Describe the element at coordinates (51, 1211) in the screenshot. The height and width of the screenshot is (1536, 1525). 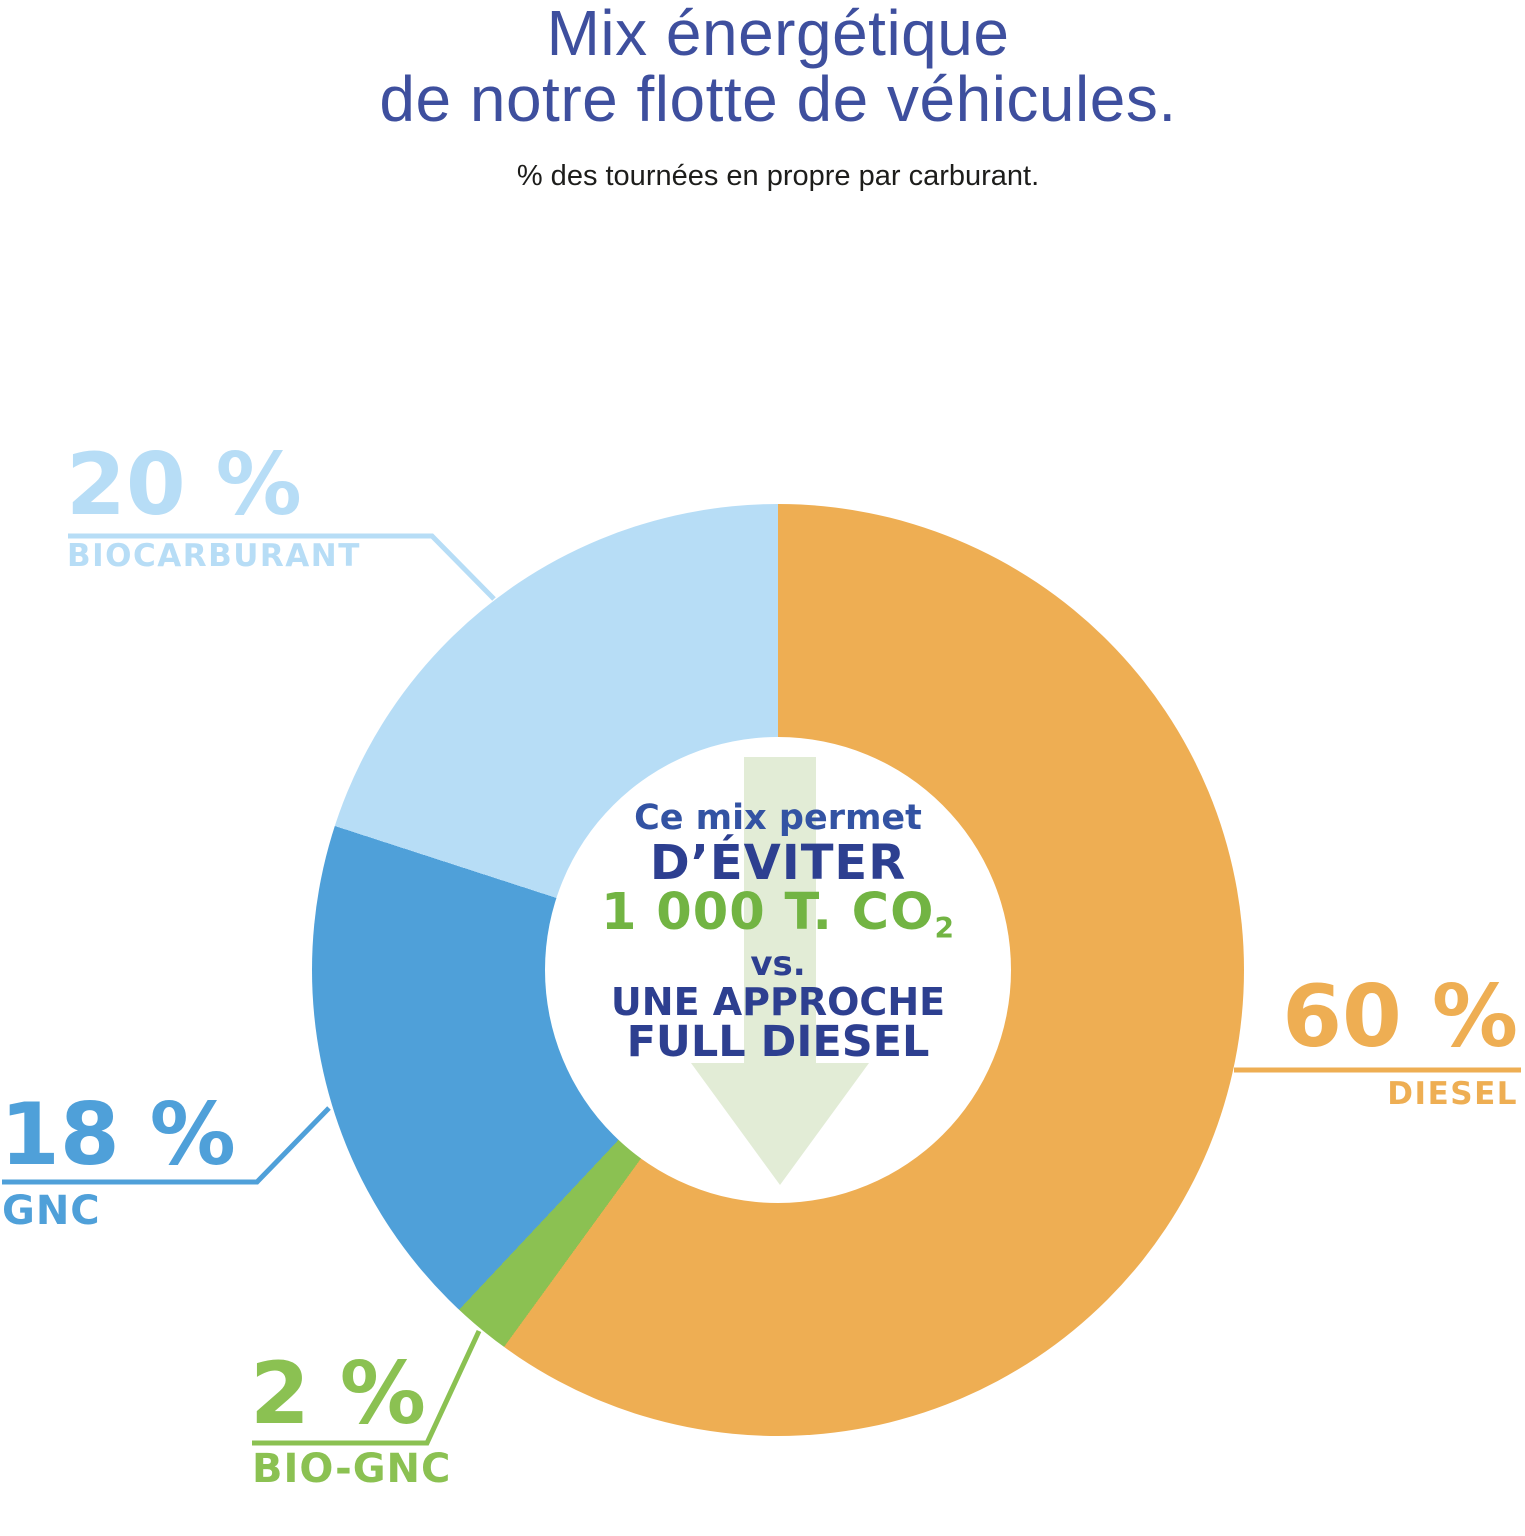
I see `slice-label-gnc: GNC` at that location.